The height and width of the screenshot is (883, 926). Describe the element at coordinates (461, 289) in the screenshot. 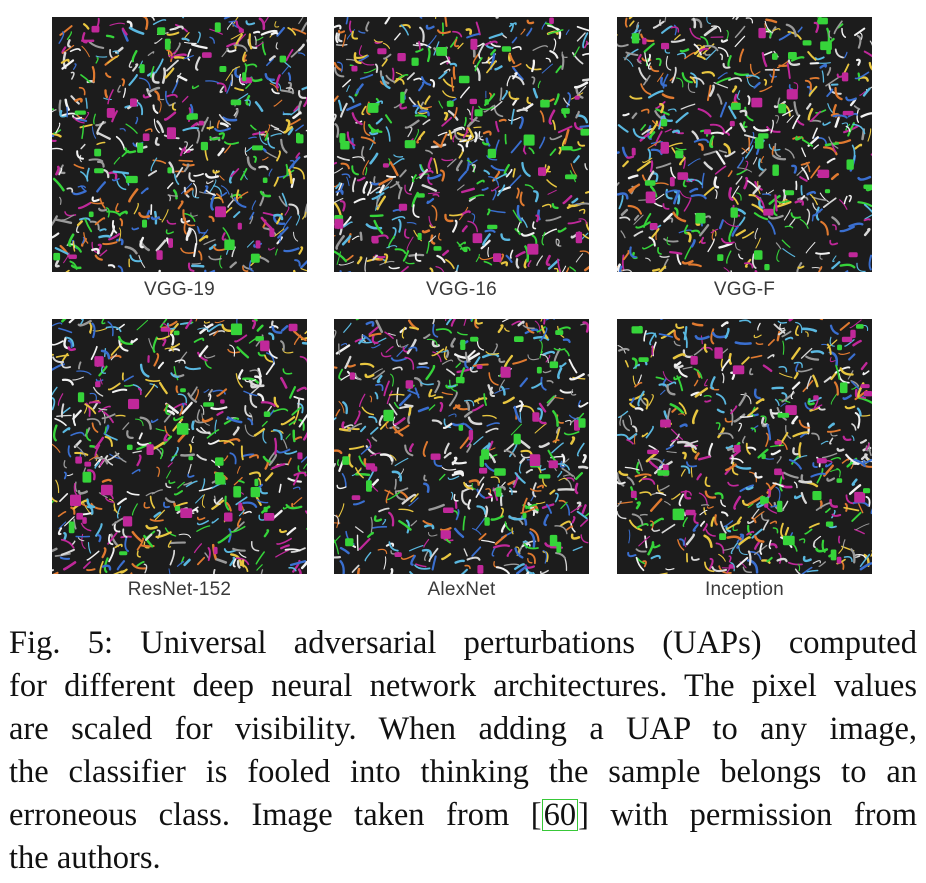

I see `panel-label-vgg16: VGG-16` at that location.